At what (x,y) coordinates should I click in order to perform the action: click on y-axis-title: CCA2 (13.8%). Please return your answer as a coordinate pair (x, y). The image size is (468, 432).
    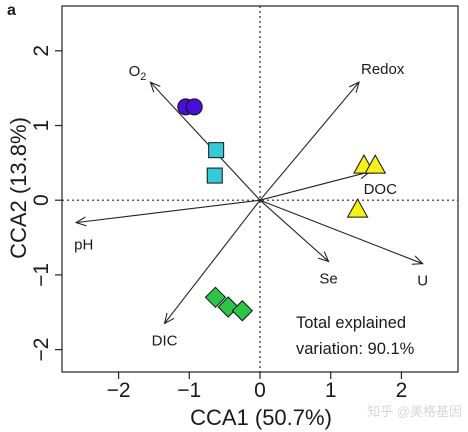
    Looking at the image, I should click on (18, 188).